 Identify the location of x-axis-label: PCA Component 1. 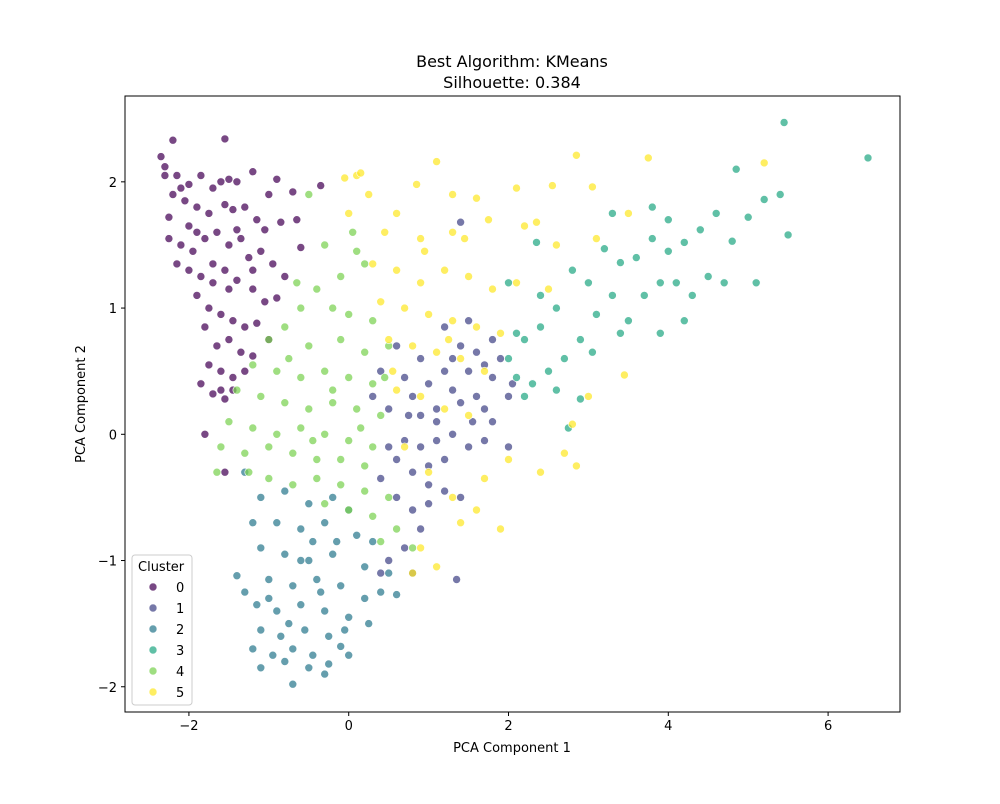
(512, 748).